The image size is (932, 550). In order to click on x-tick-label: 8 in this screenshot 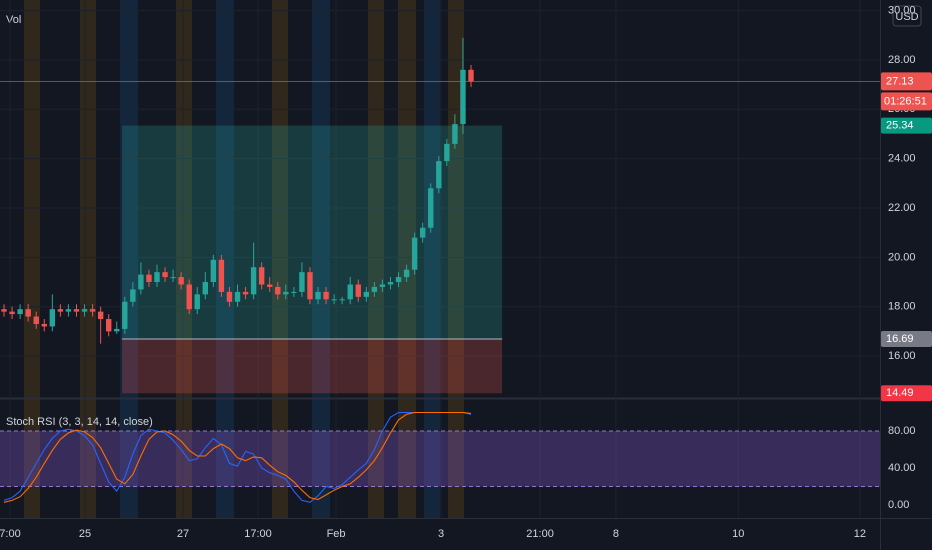, I will do `click(616, 534)`.